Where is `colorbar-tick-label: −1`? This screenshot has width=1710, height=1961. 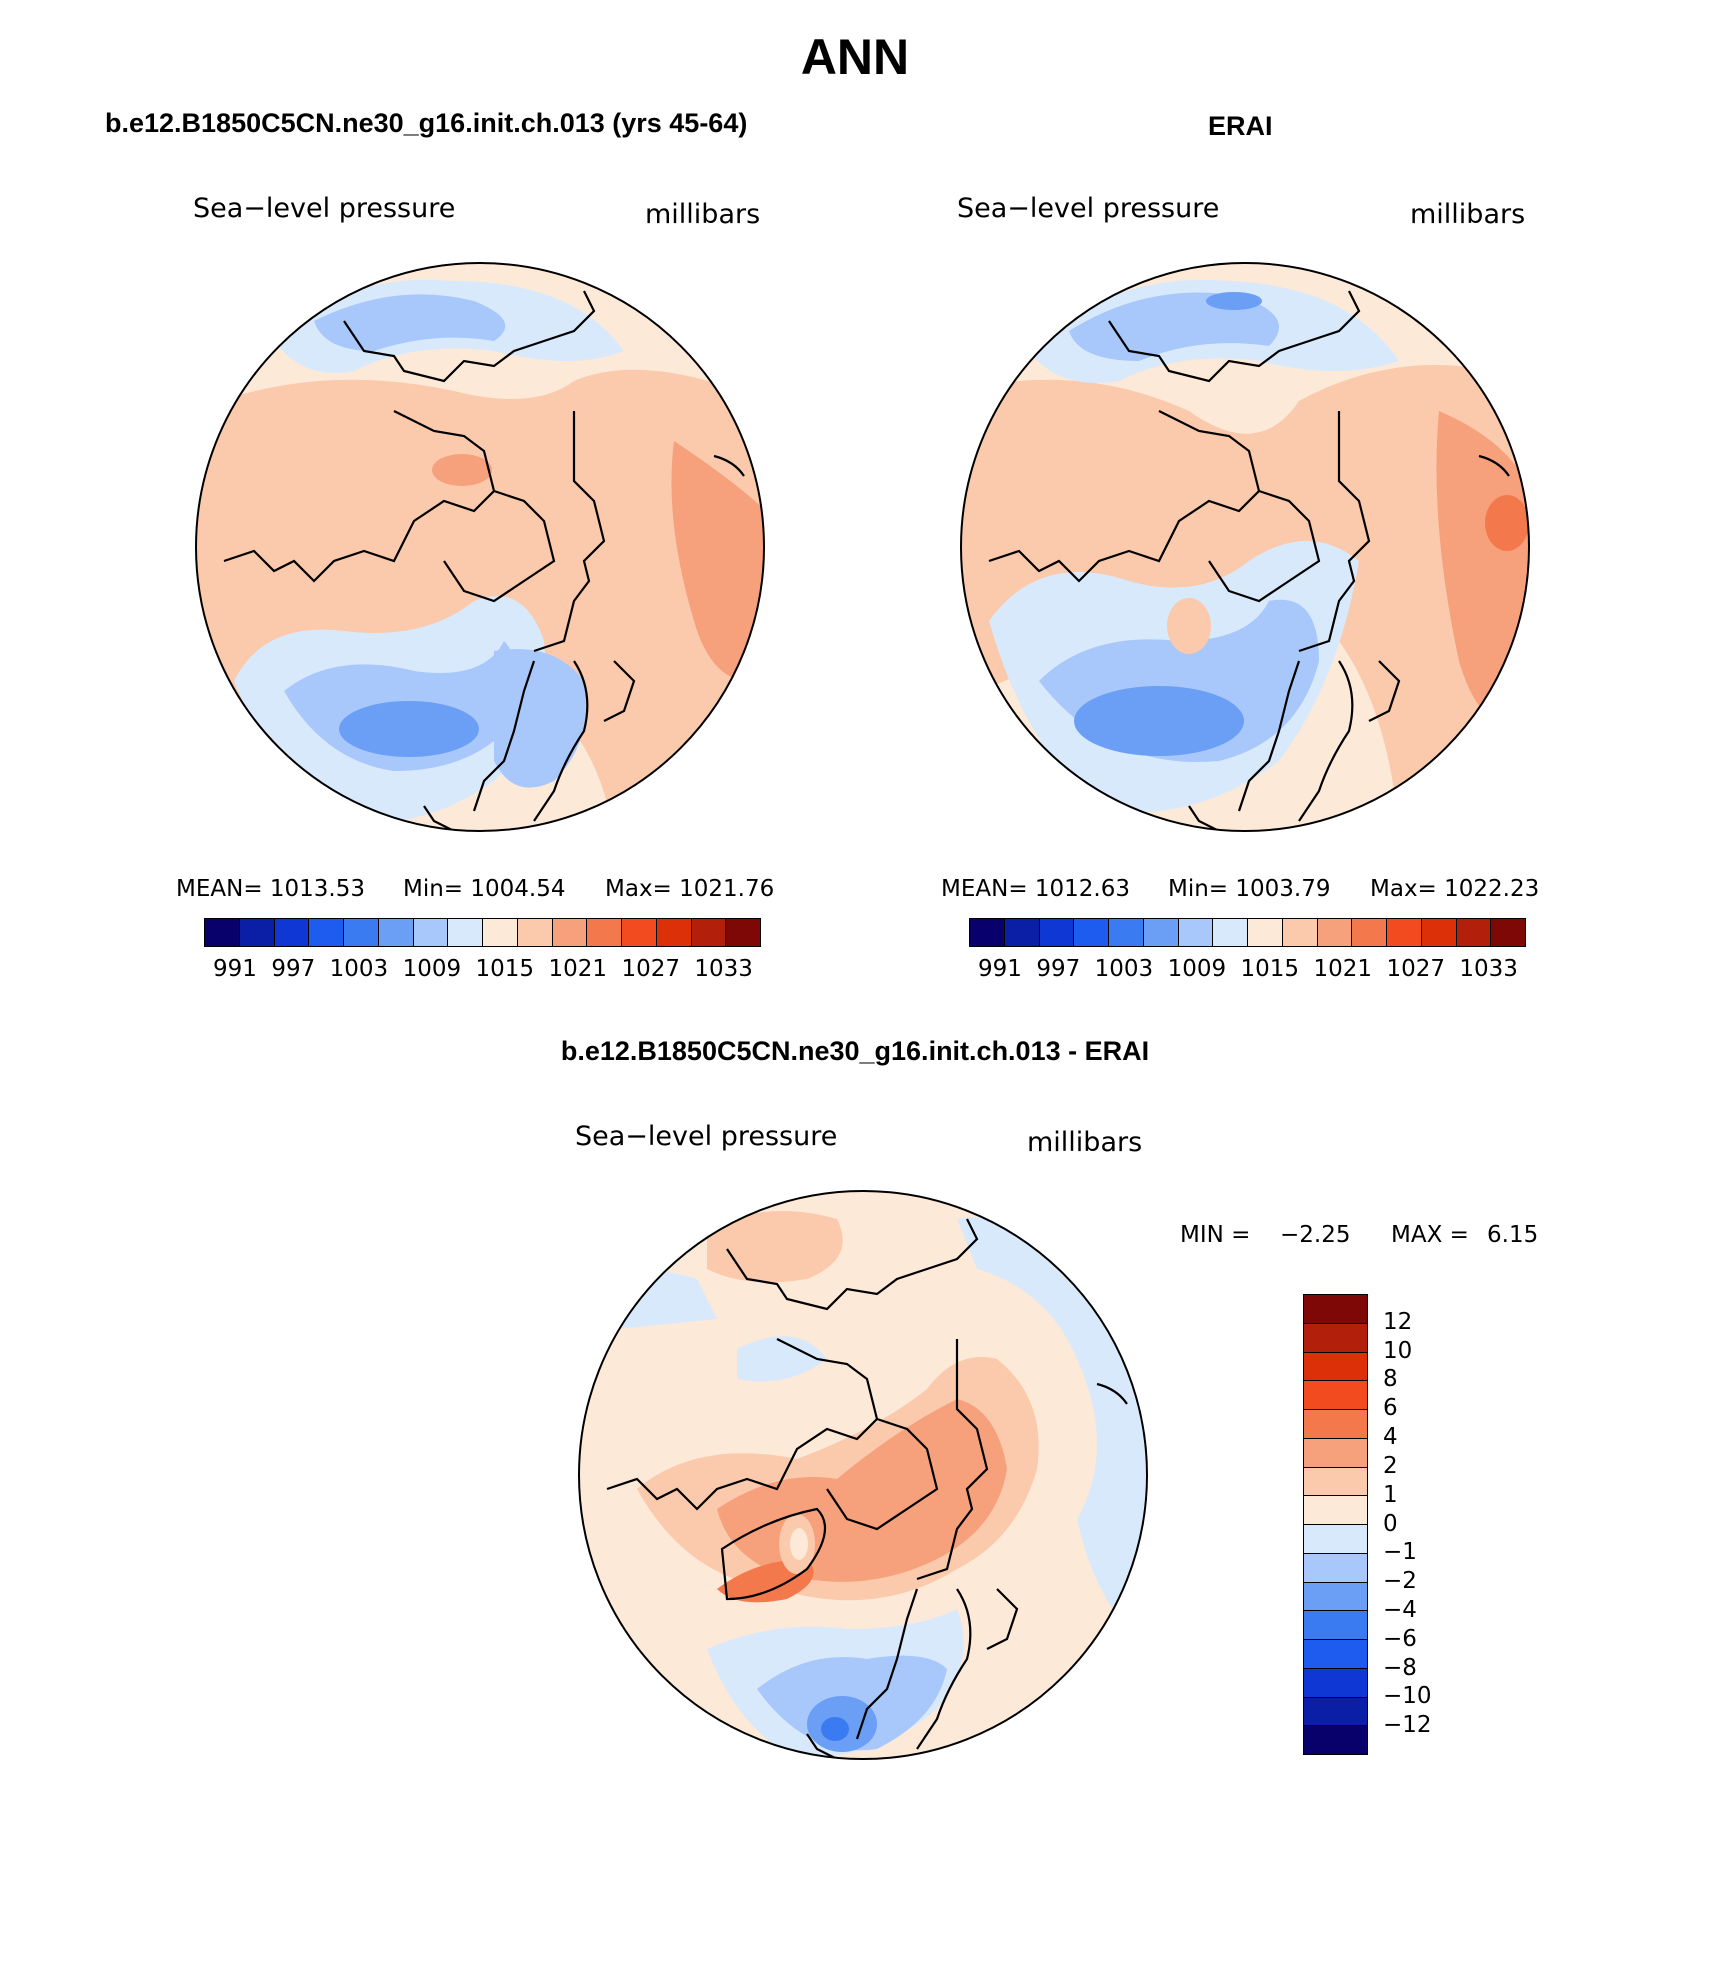 colorbar-tick-label: −1 is located at coordinates (1400, 1552).